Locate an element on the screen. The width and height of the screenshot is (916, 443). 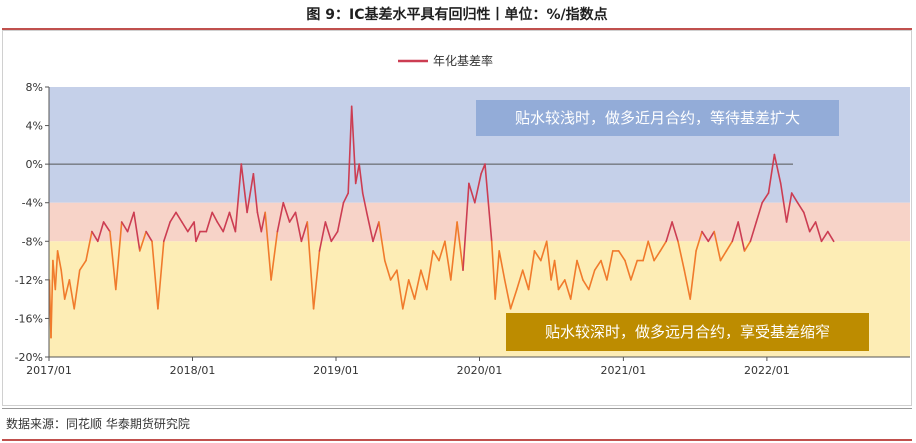
legend: 年化基差率 is located at coordinates (445, 60).